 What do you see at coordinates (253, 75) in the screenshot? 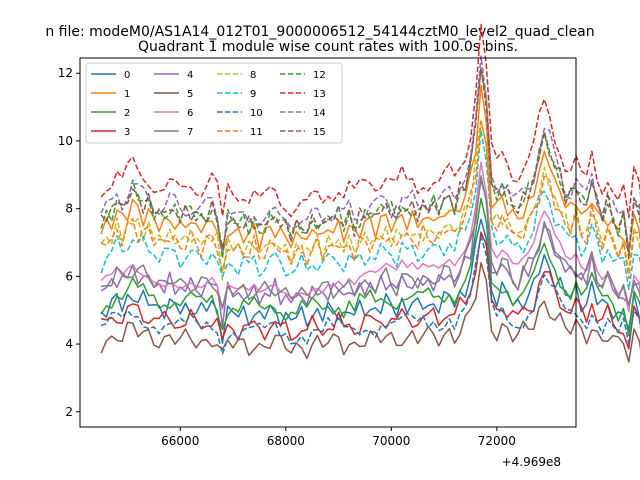
I see `legend-label: 8` at bounding box center [253, 75].